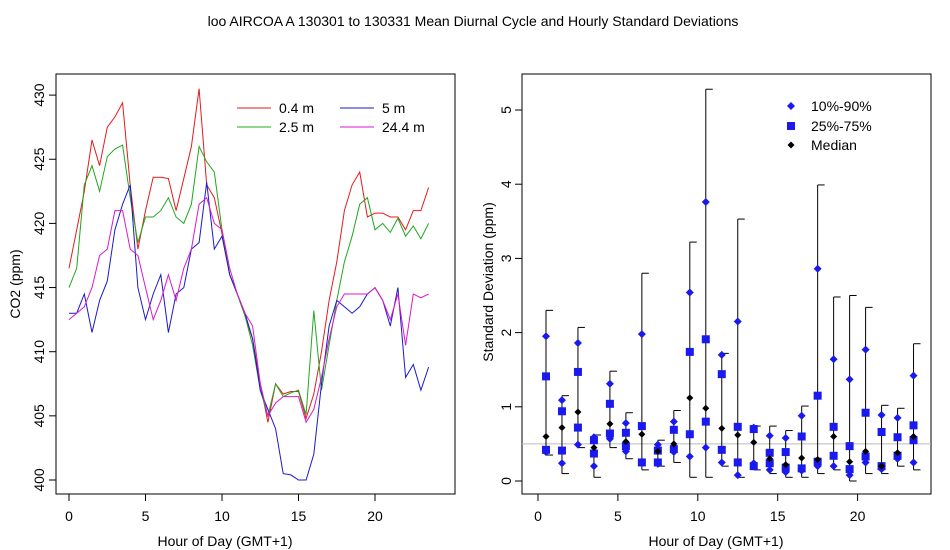  What do you see at coordinates (15, 283) in the screenshot?
I see `left-y-axis-label: CO2 (ppm)` at bounding box center [15, 283].